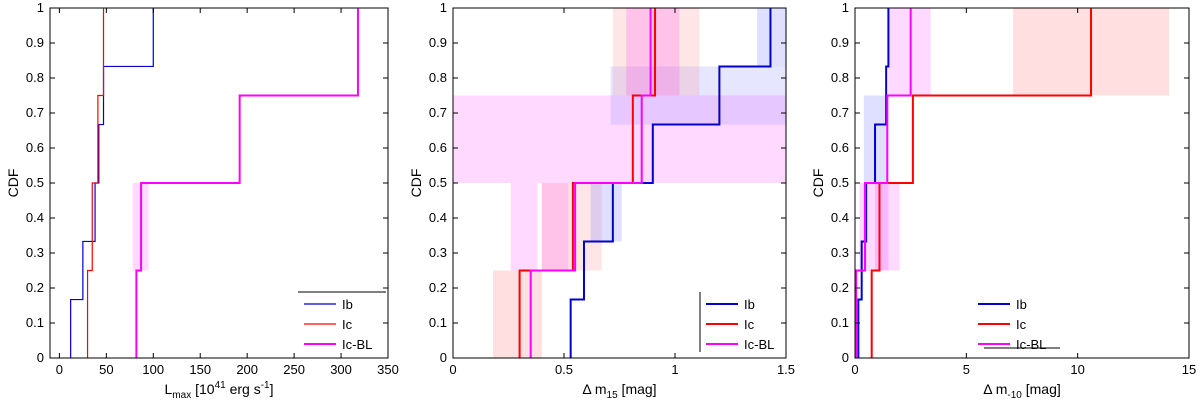  I want to click on cdf-line-ic, so click(95, 183).